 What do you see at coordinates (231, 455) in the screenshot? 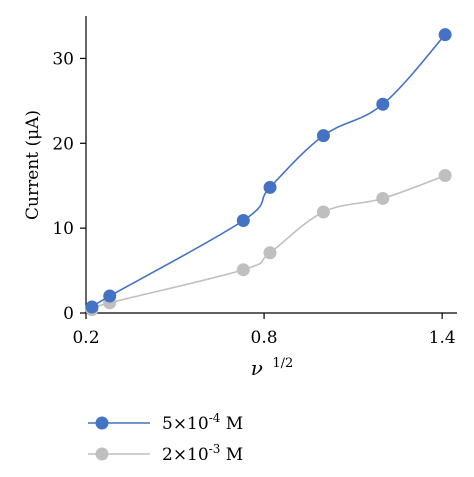
I see `legend-label-series-1-unit: M` at bounding box center [231, 455].